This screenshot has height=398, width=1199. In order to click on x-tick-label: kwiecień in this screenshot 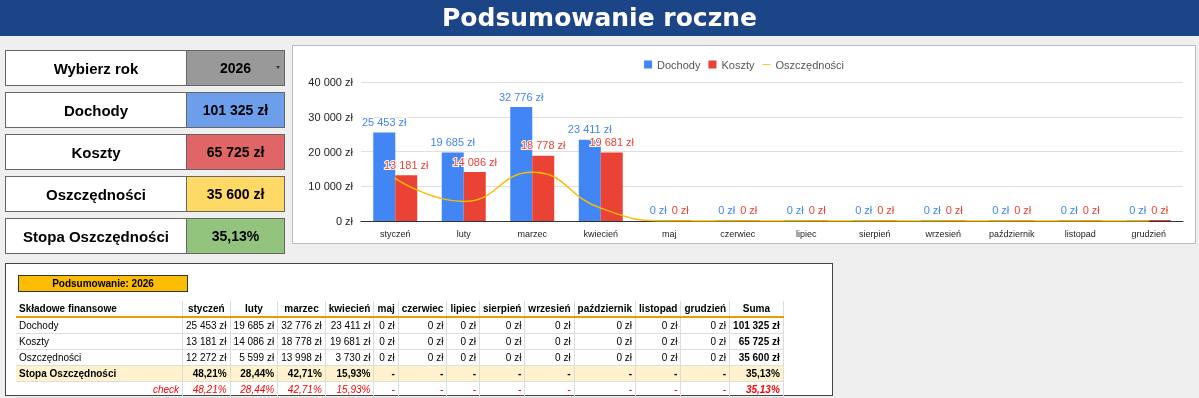, I will do `click(601, 233)`.